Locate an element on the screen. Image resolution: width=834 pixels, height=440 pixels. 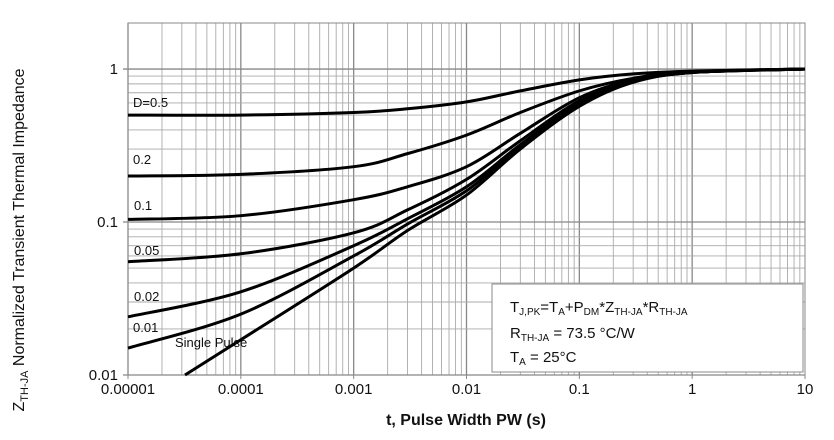
rth-line: RTH-JA = 73.5 °C/W is located at coordinates (573, 334).